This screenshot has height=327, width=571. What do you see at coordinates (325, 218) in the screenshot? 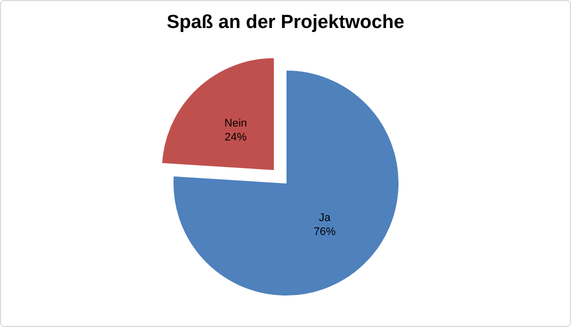
I see `slice-label: Ja` at bounding box center [325, 218].